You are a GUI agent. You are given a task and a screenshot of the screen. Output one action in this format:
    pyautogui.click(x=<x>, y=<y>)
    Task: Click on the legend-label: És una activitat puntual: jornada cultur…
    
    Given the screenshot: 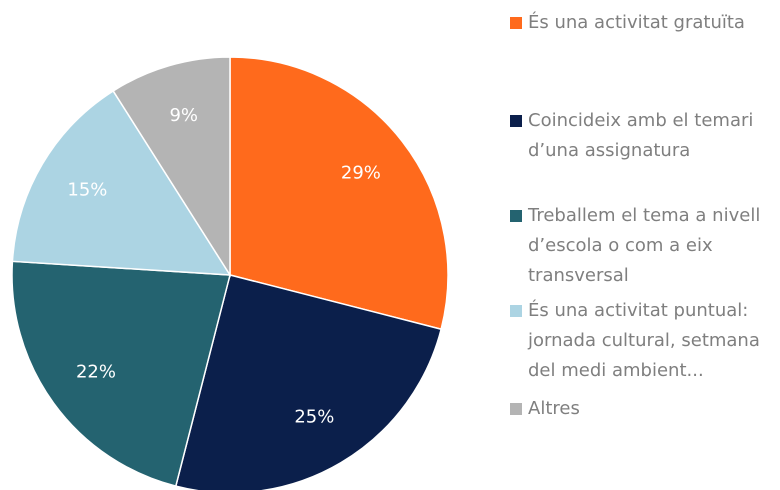 What is the action you would take?
    pyautogui.click(x=644, y=340)
    